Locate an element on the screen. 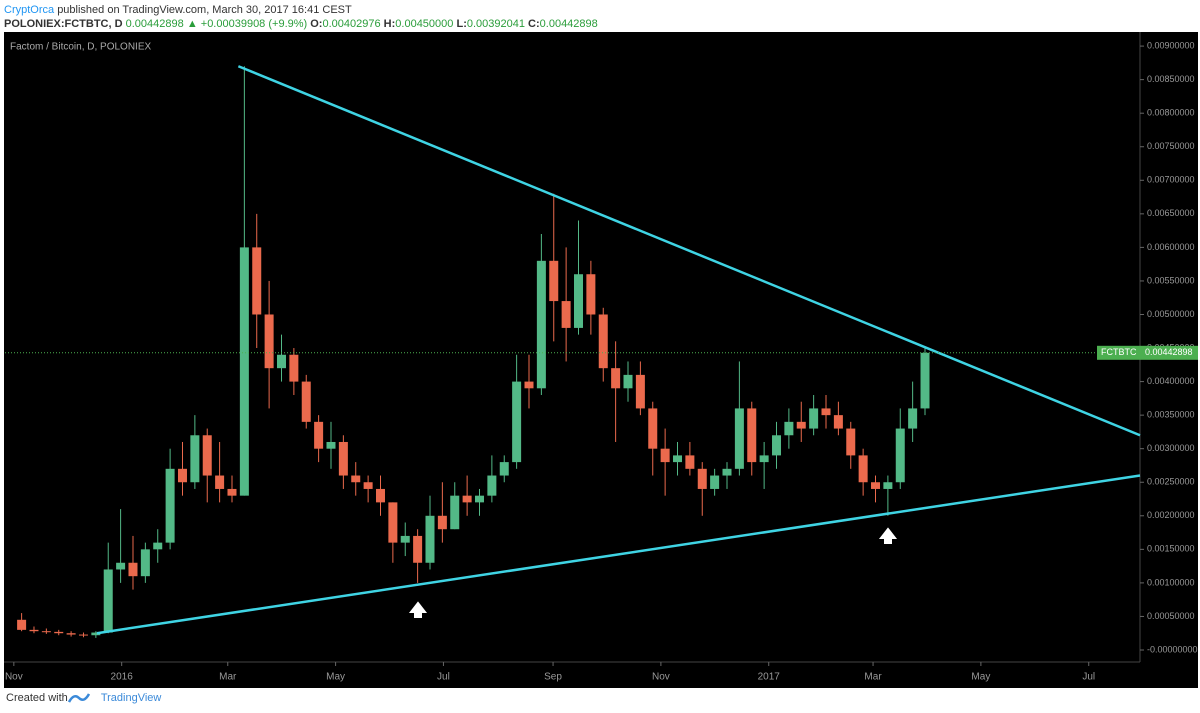 The width and height of the screenshot is (1200, 713). last: 0.00442898 is located at coordinates (154, 24).